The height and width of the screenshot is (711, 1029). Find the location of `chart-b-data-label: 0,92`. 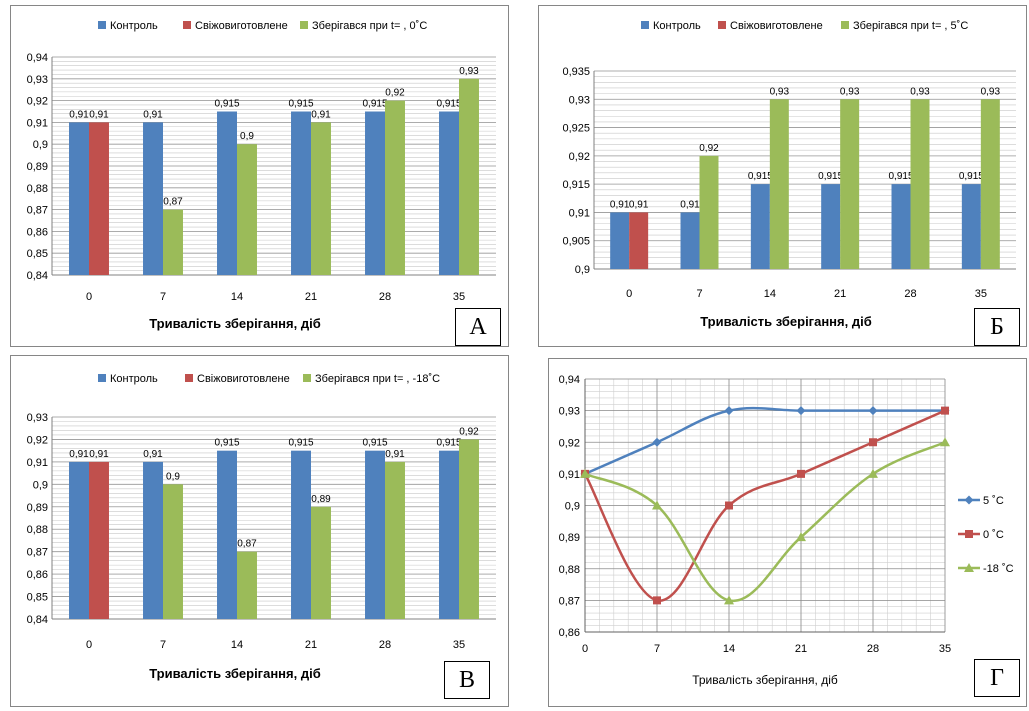

chart-b-data-label: 0,92 is located at coordinates (709, 148).